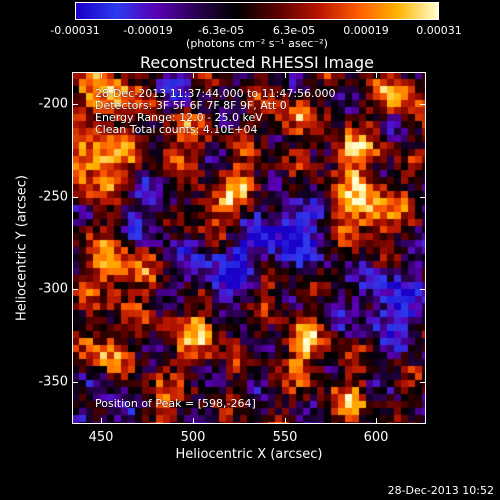 This screenshot has width=500, height=500. I want to click on x-tick-label: 450, so click(101, 437).